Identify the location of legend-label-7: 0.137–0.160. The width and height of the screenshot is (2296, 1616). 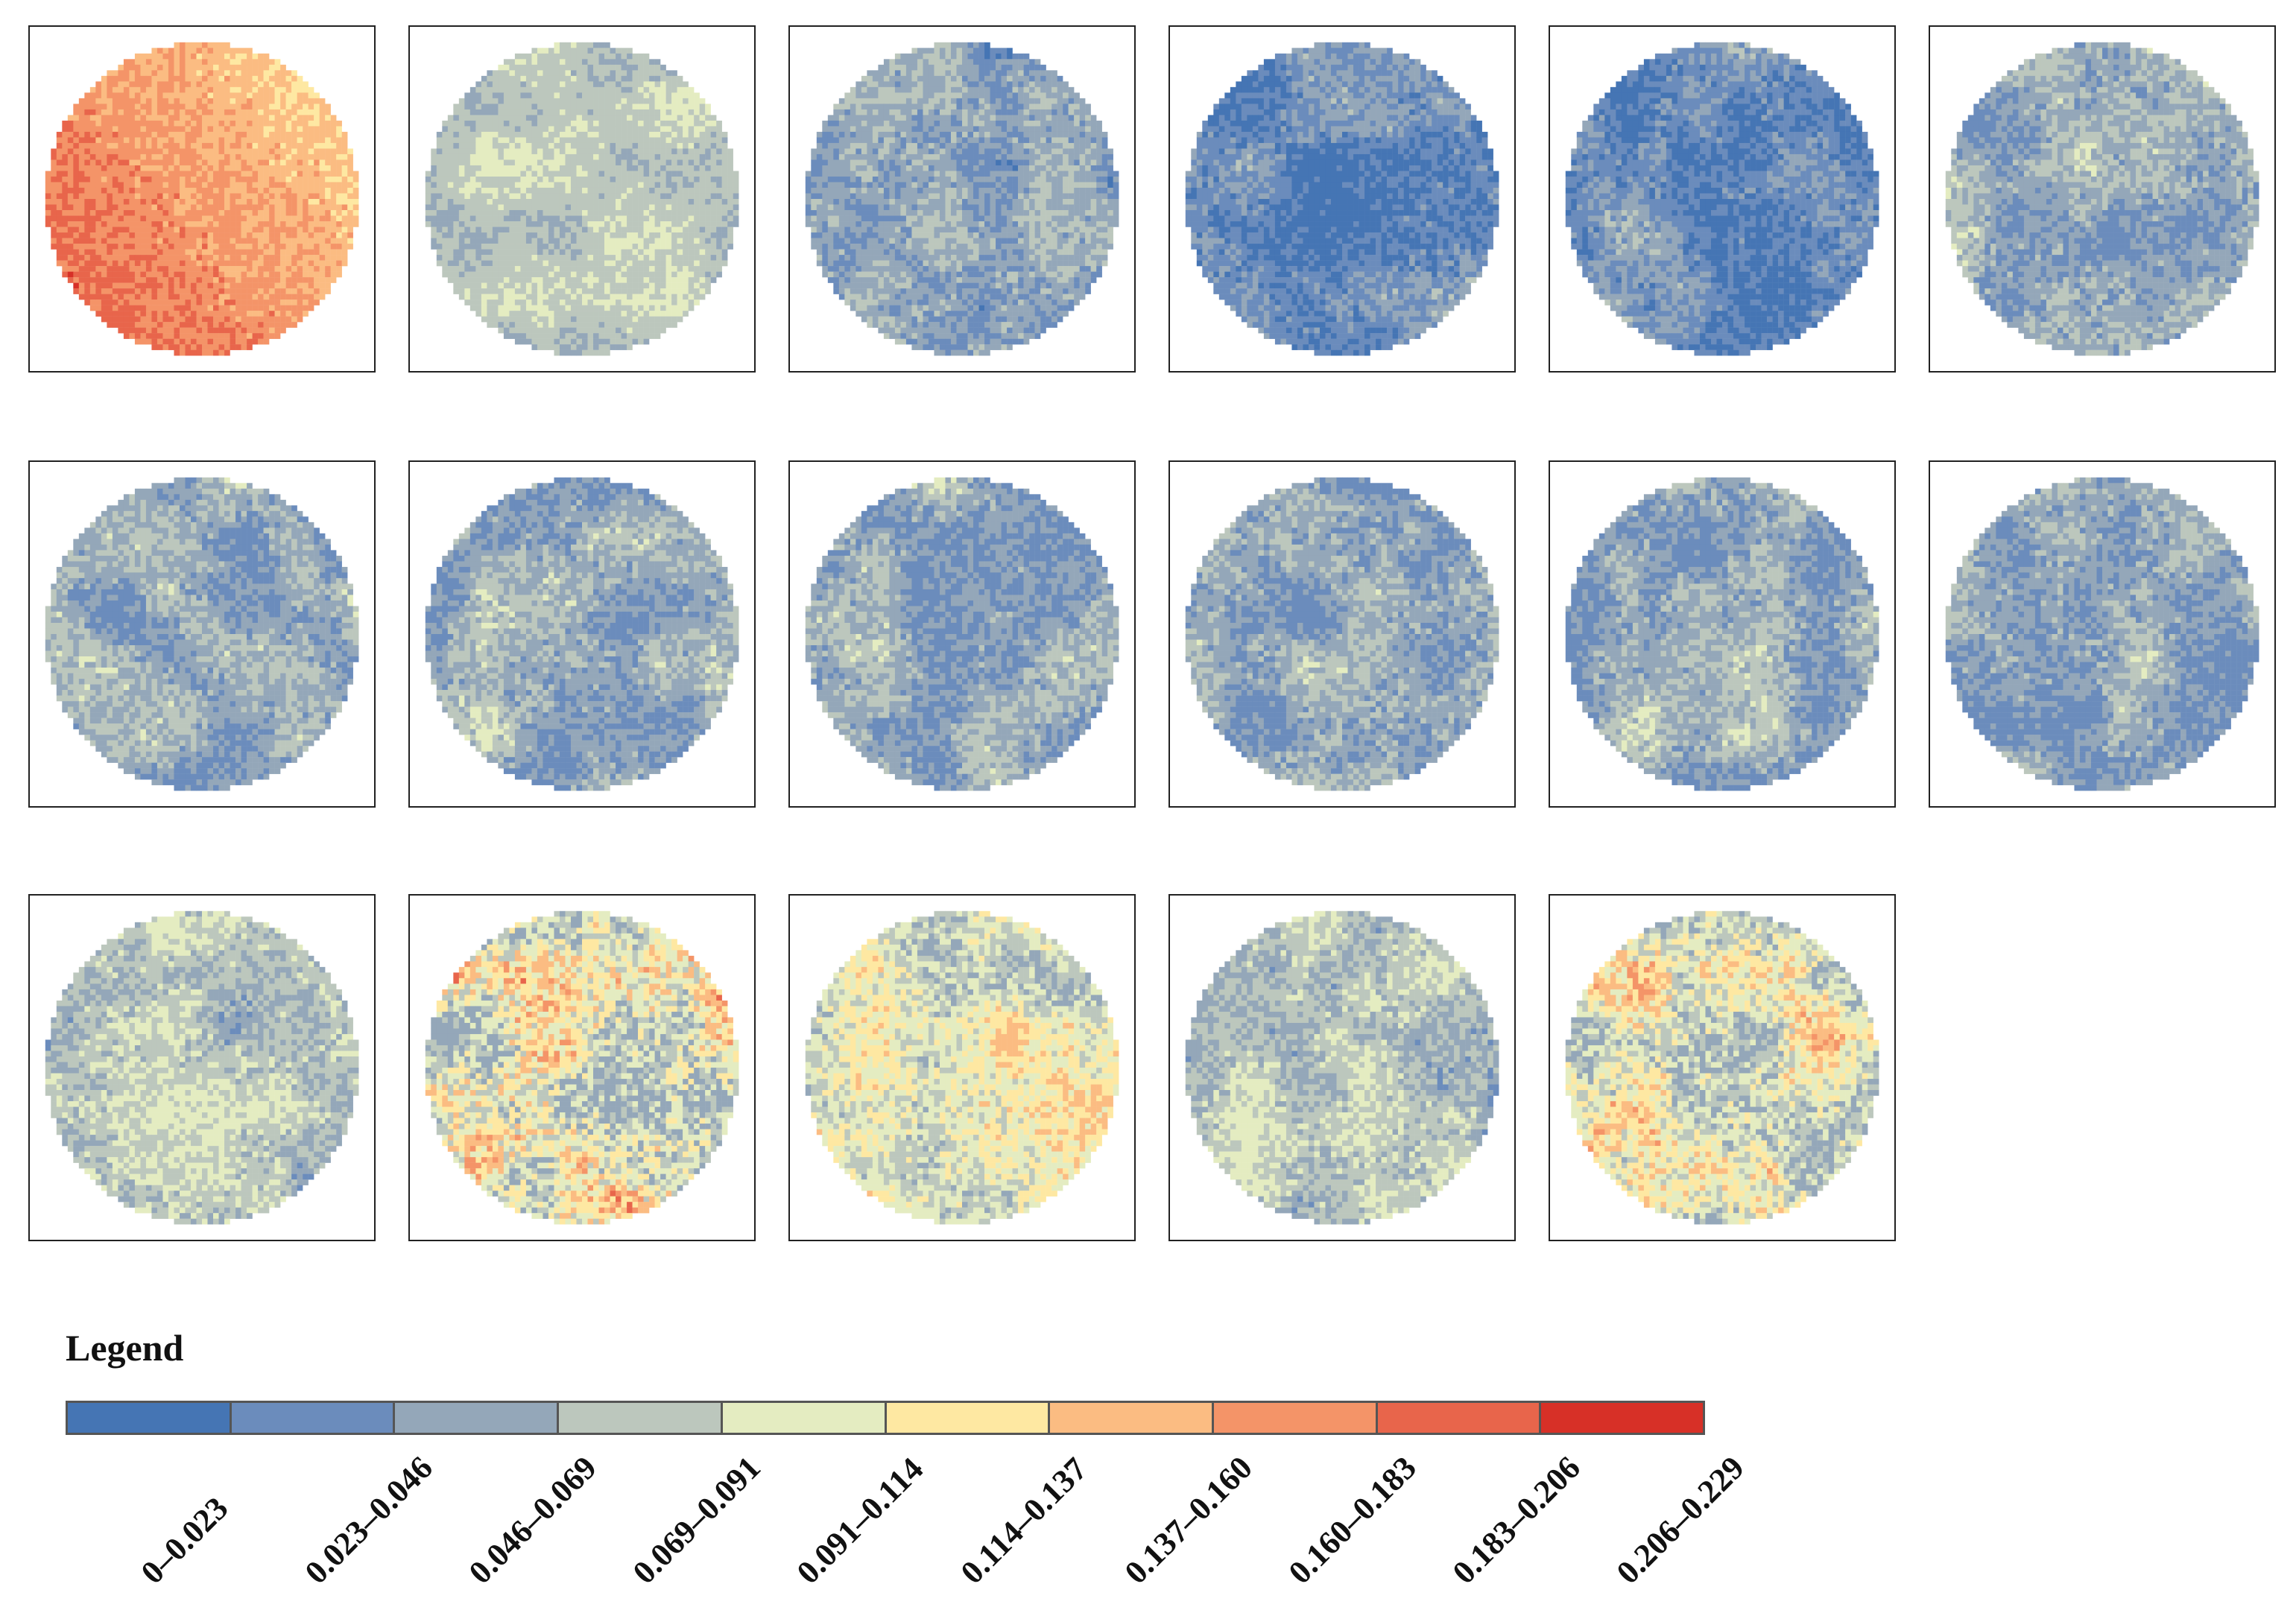
(1188, 1519).